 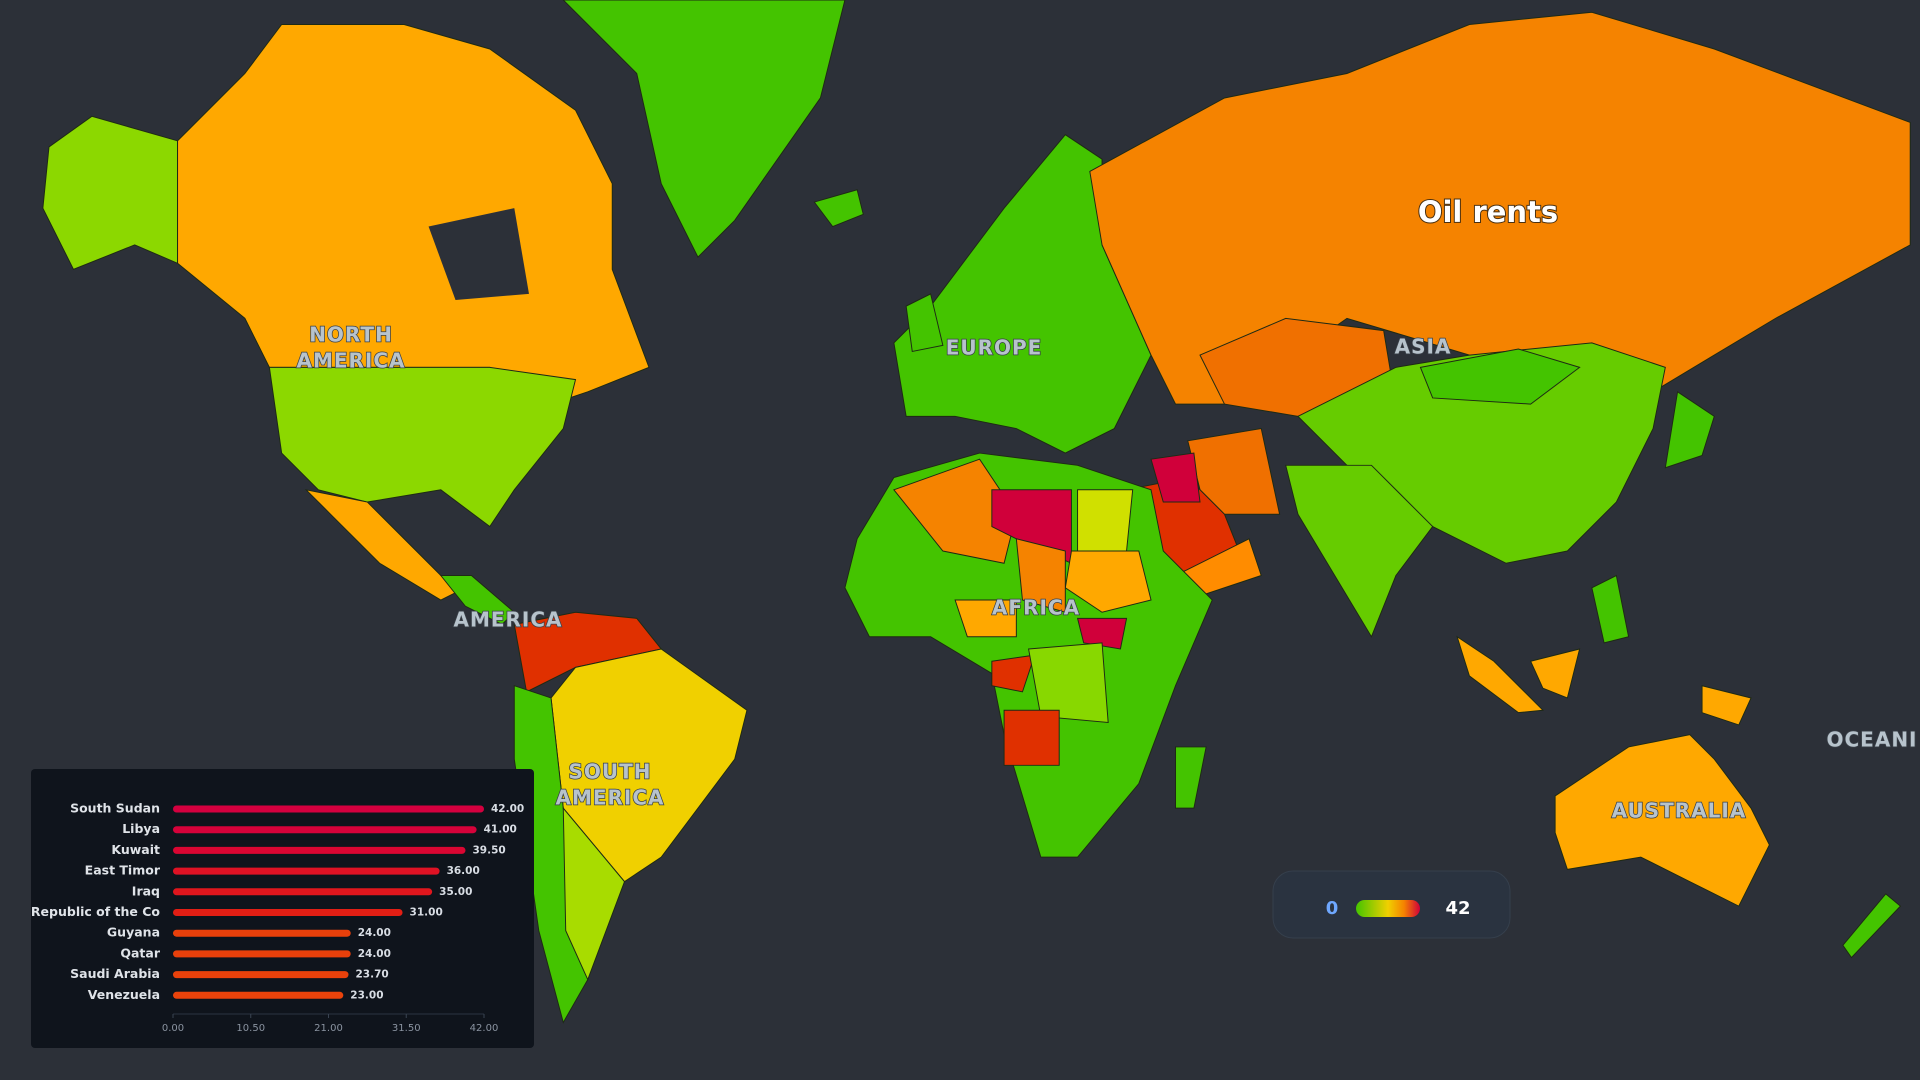 I want to click on chart-panel, so click(x=282, y=908).